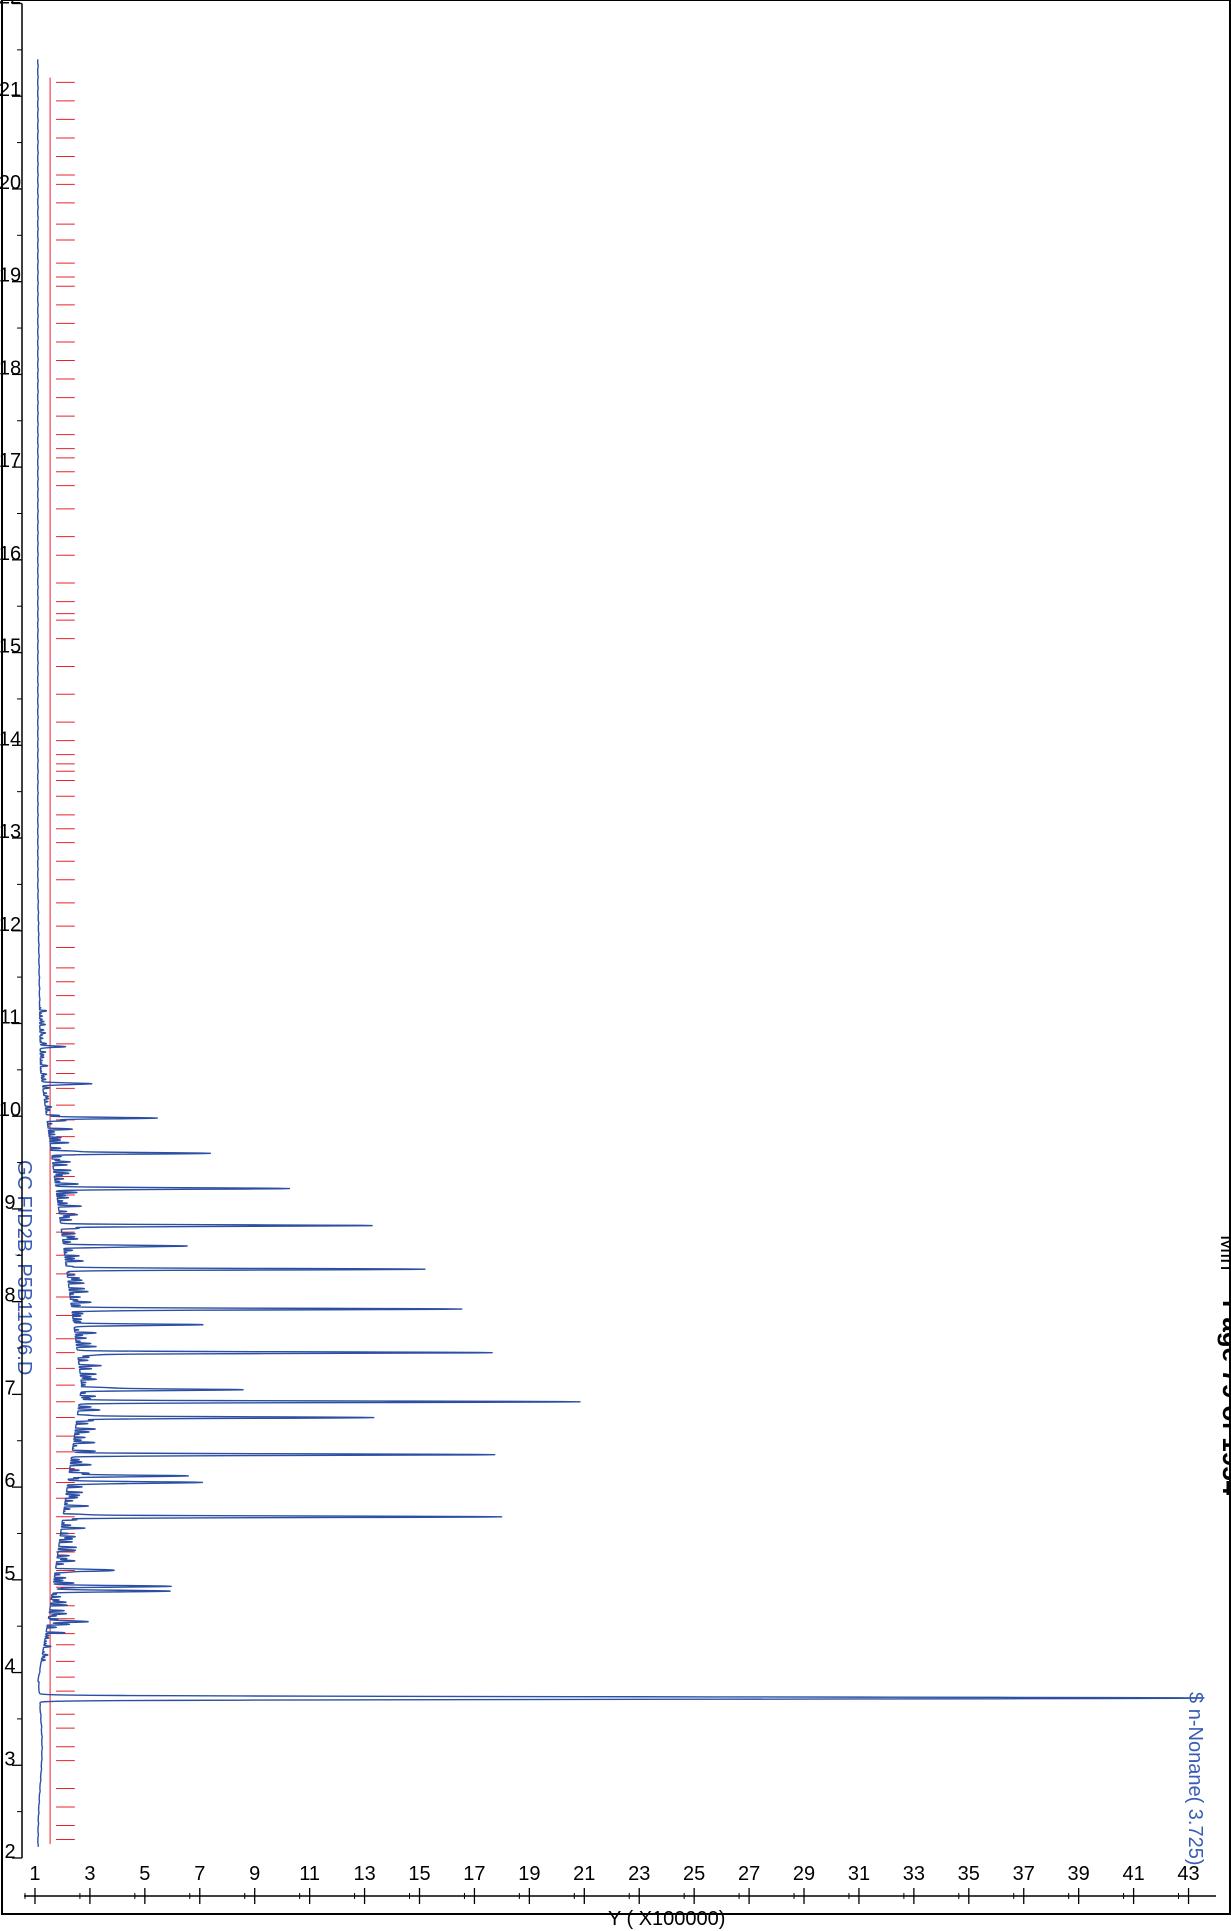  I want to click on y-axis-label: Y ( X100000), so click(667, 1919).